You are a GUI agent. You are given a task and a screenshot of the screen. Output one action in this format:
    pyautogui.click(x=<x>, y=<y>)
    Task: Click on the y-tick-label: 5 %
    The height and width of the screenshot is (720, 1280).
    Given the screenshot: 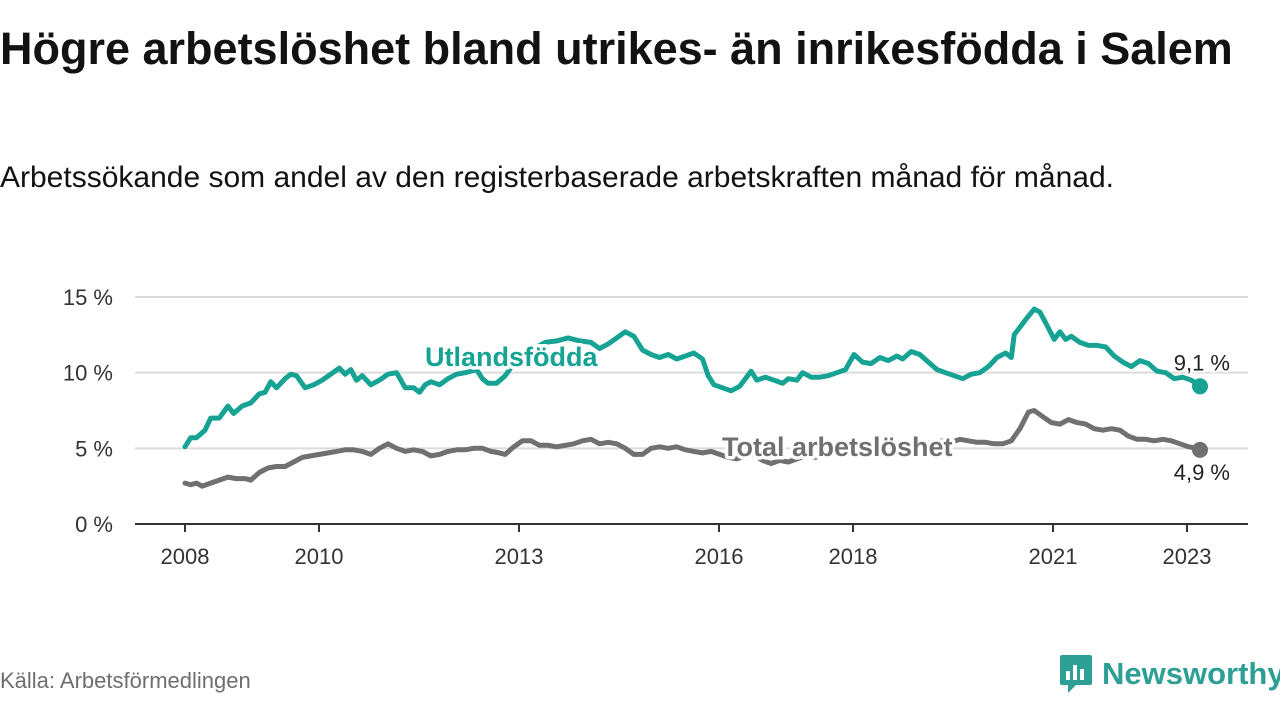 What is the action you would take?
    pyautogui.click(x=94, y=448)
    